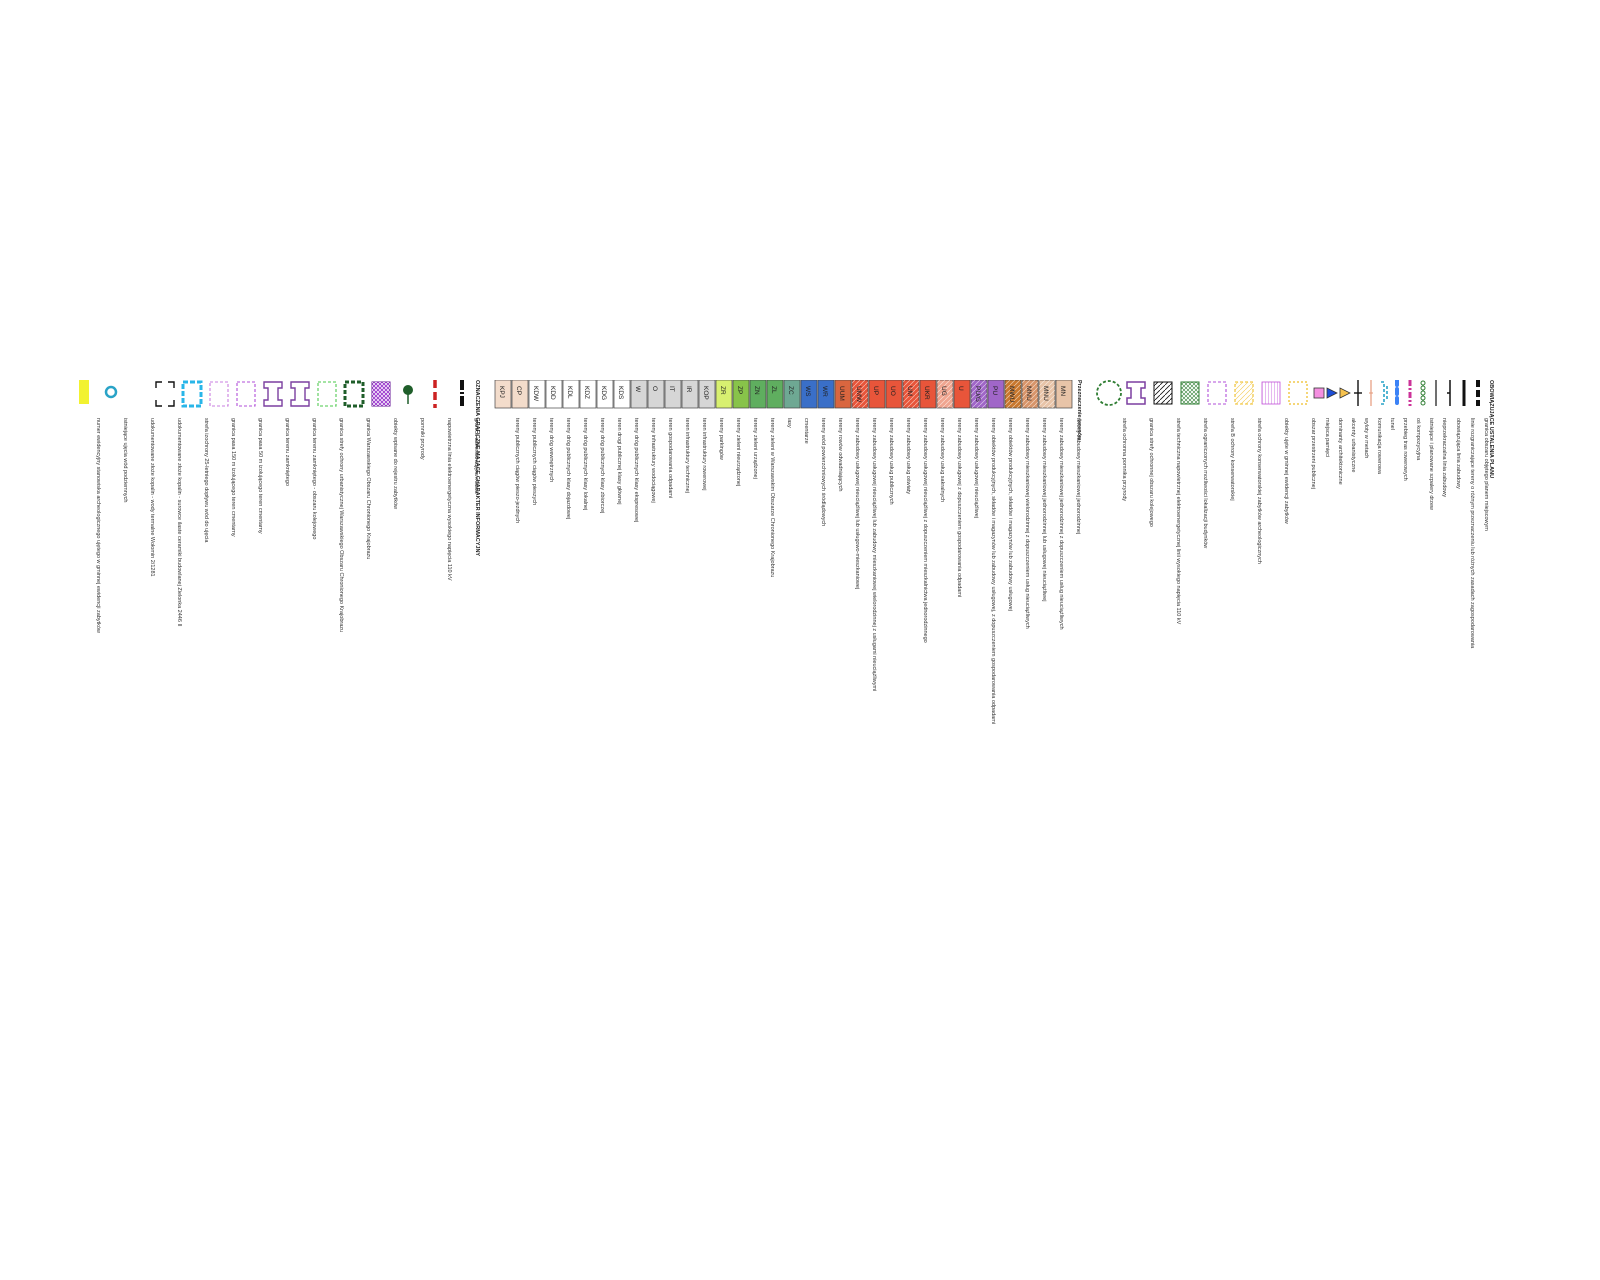  I want to click on land-use-item: PU/G, so click(979, 394).